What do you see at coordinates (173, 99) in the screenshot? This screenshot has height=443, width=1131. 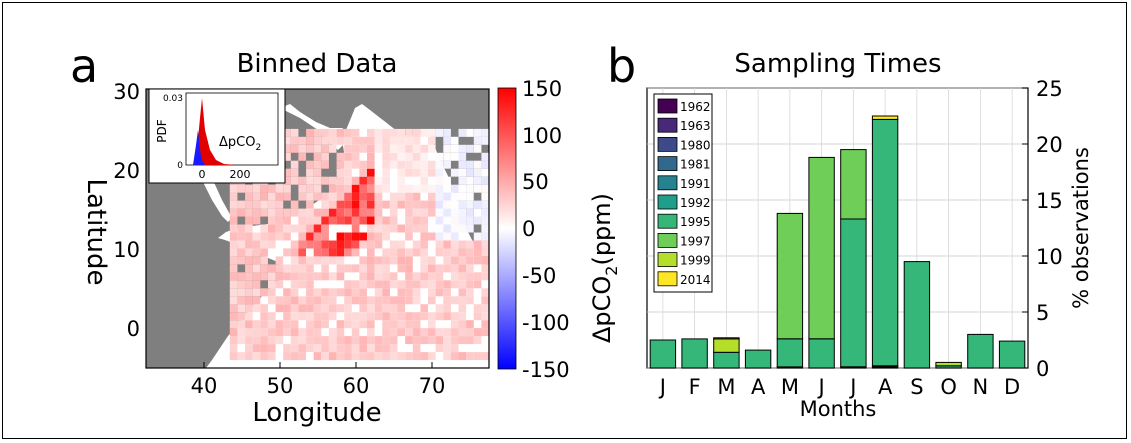 I see `inset-ytick: 0.03` at bounding box center [173, 99].